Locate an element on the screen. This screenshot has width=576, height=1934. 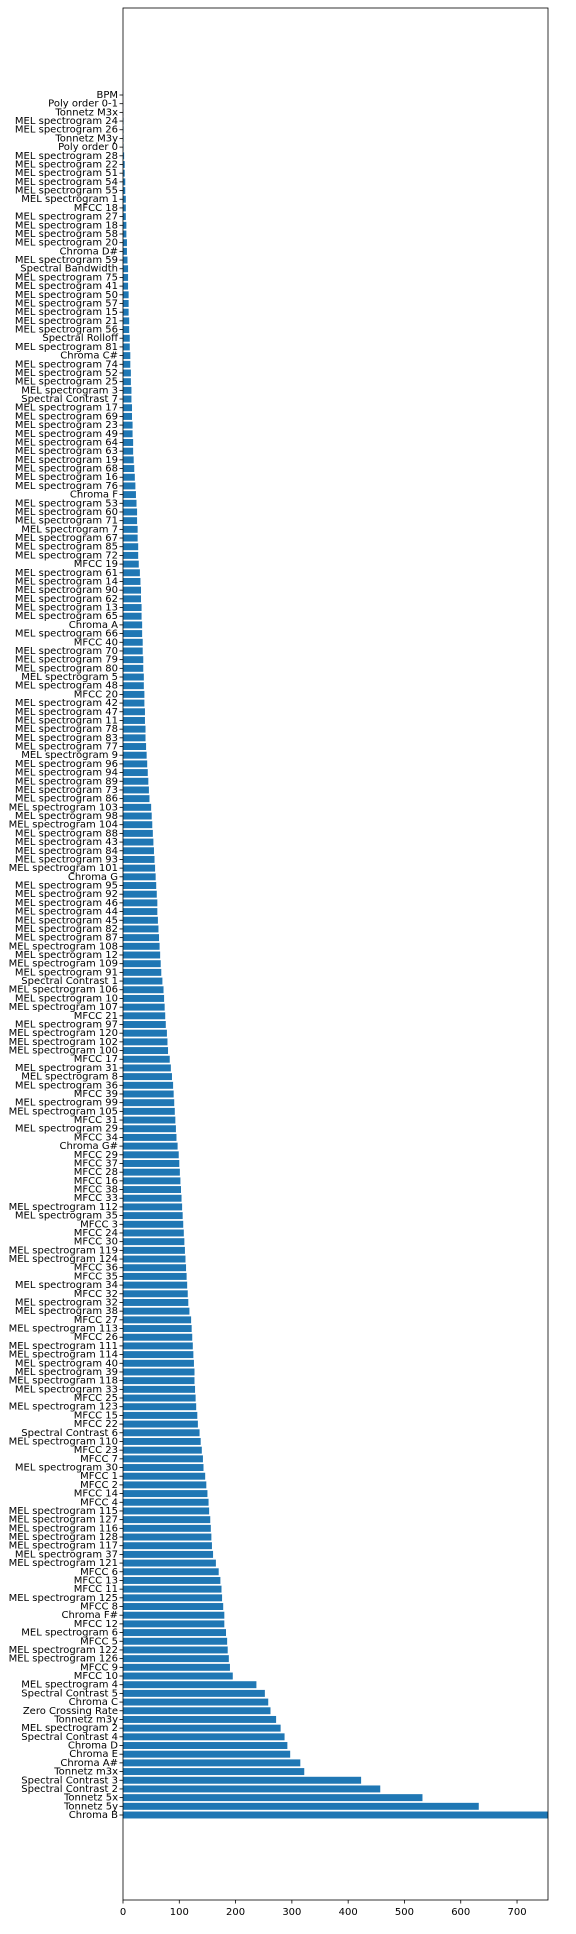
y-tick-label: MEL spectrogram 39 is located at coordinates (66, 1372).